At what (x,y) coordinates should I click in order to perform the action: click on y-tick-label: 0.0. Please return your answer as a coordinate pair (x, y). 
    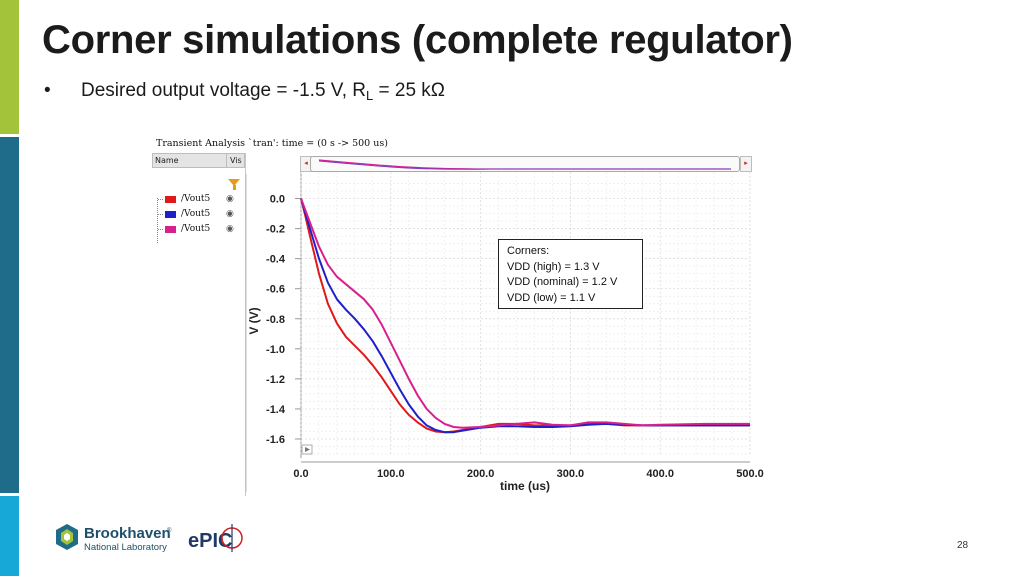
    Looking at the image, I should click on (277, 200).